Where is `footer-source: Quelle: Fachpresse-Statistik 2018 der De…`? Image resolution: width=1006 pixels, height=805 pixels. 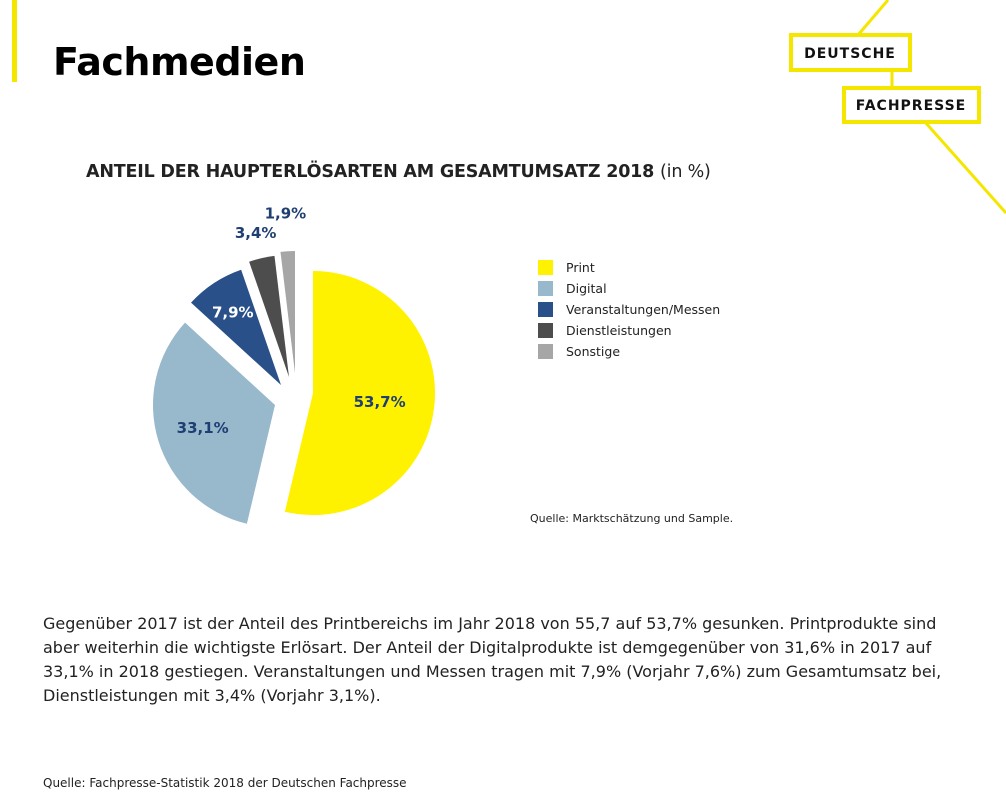 footer-source: Quelle: Fachpresse-Statistik 2018 der De… is located at coordinates (225, 783).